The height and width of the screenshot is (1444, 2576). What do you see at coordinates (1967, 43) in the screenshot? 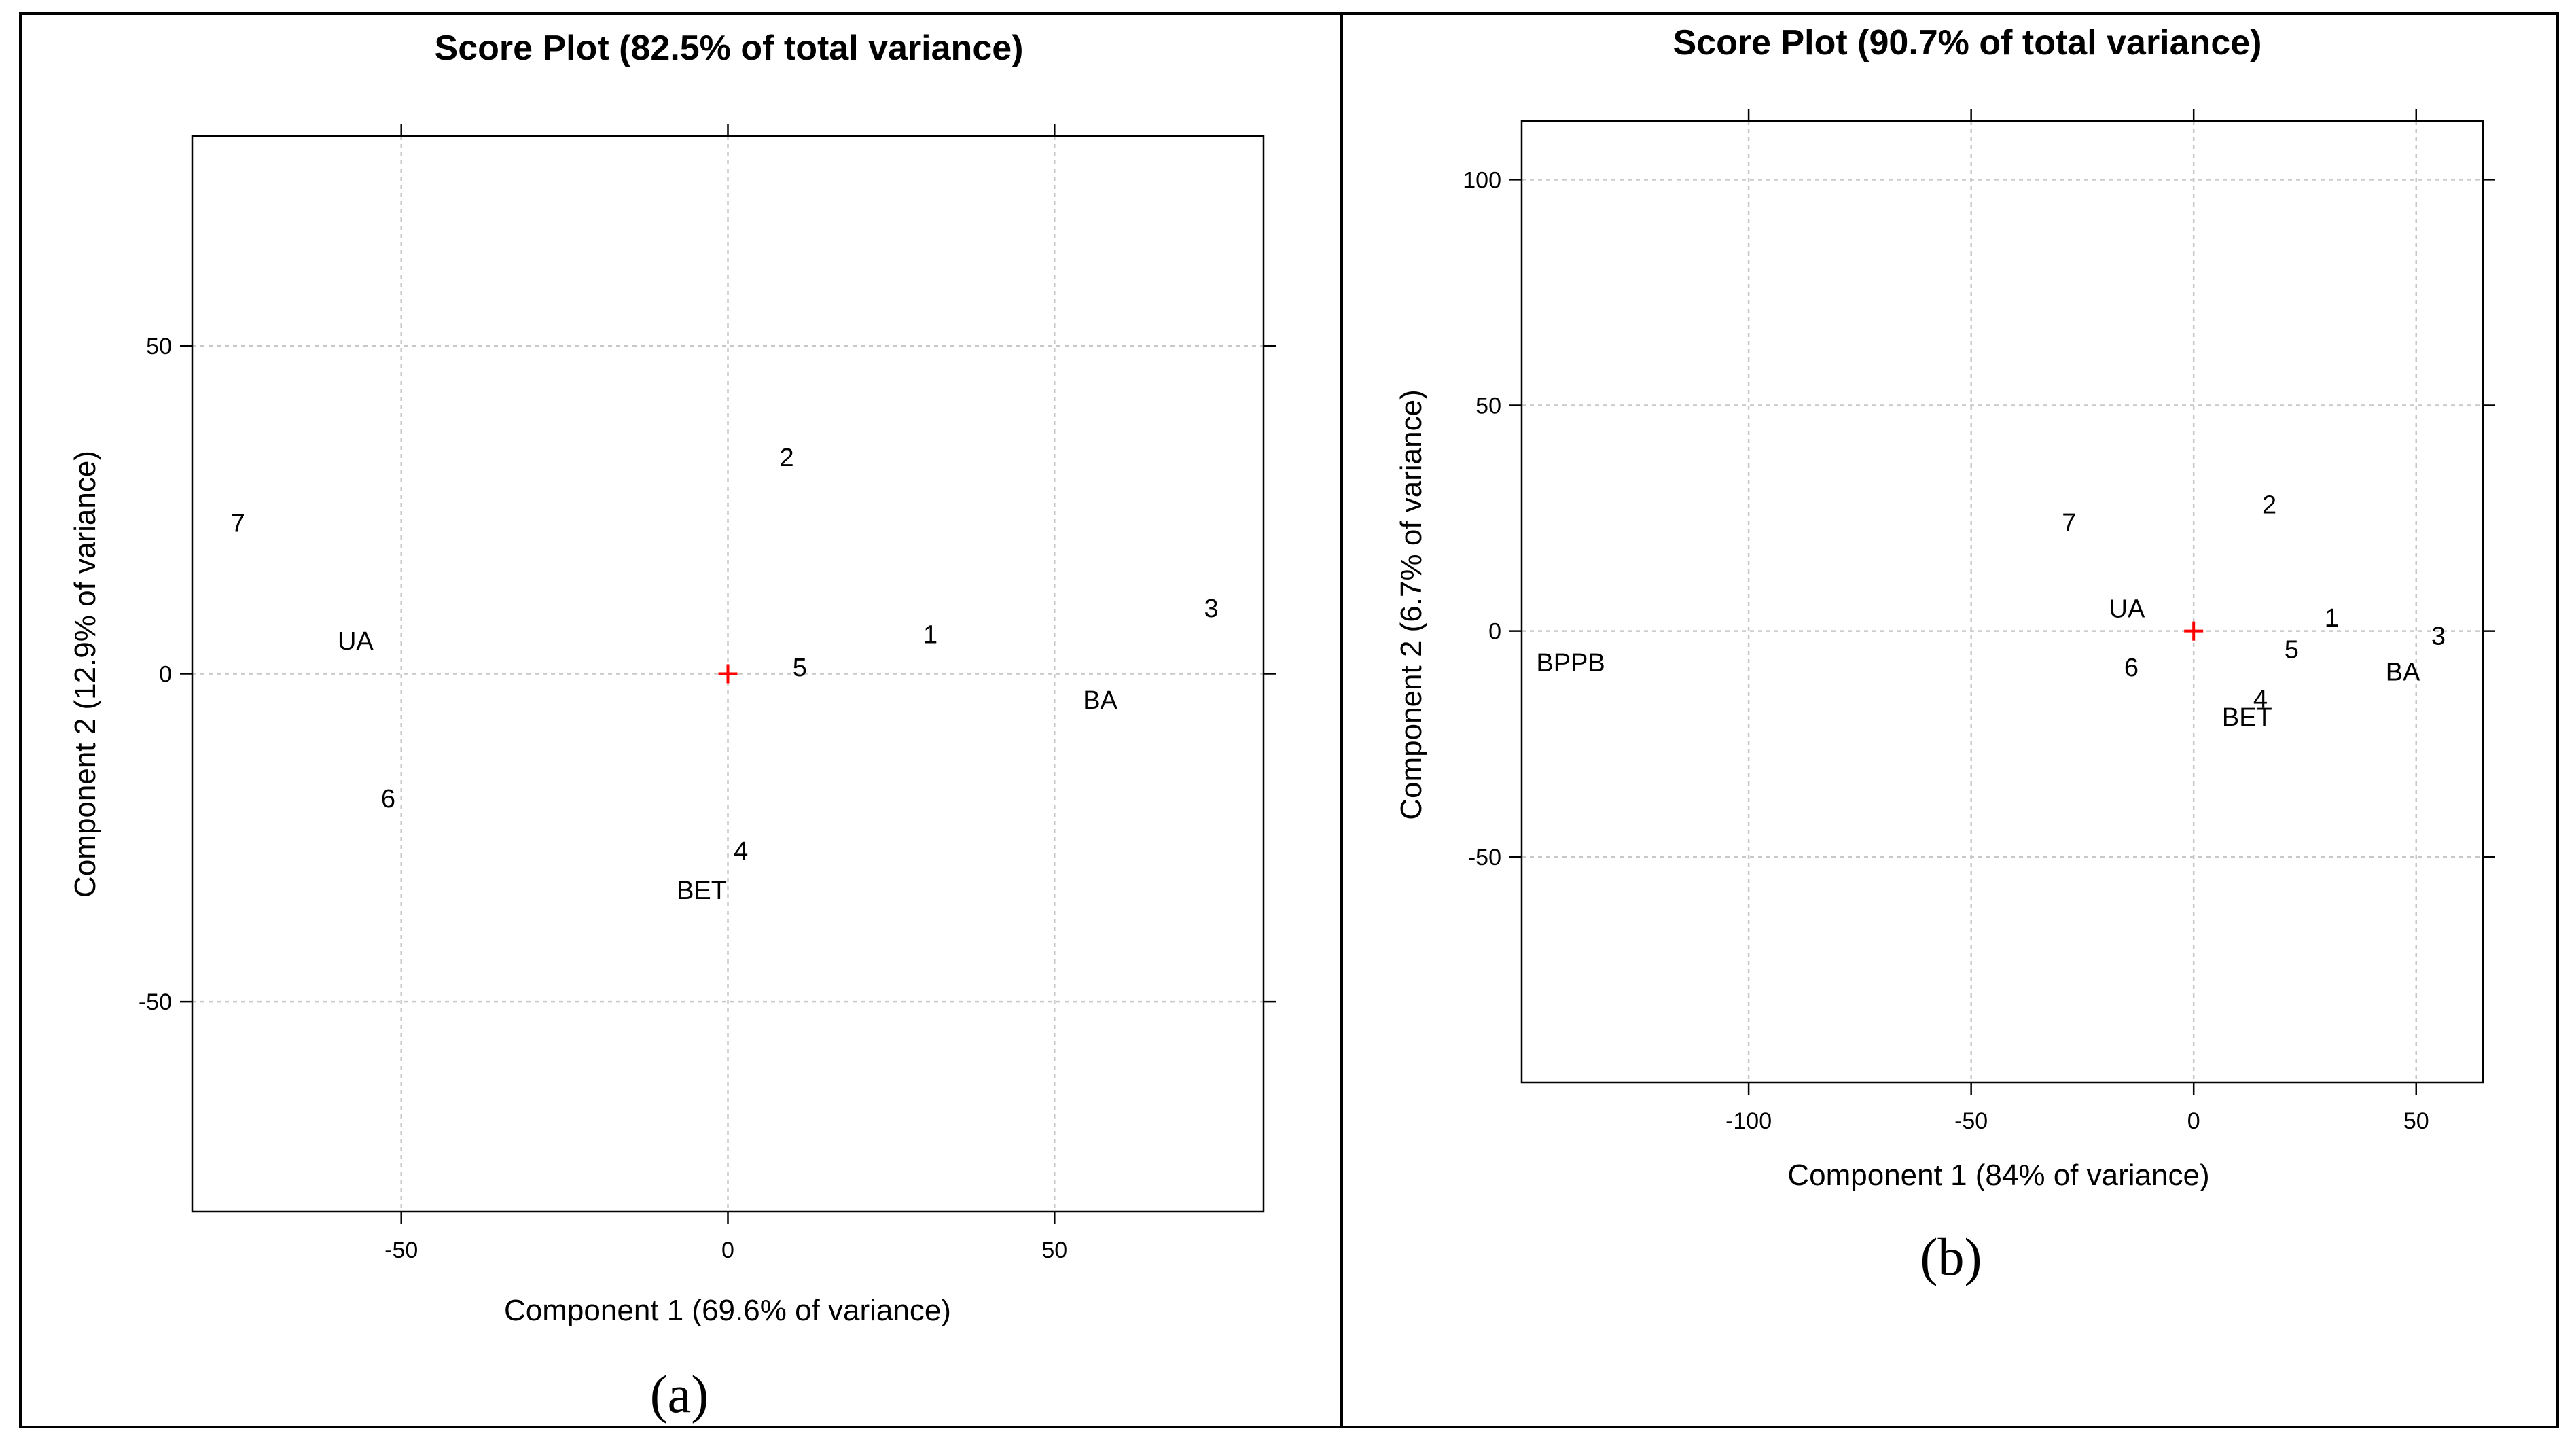
I see `panel-b-title: Score Plot (90.7% of total variance)` at bounding box center [1967, 43].